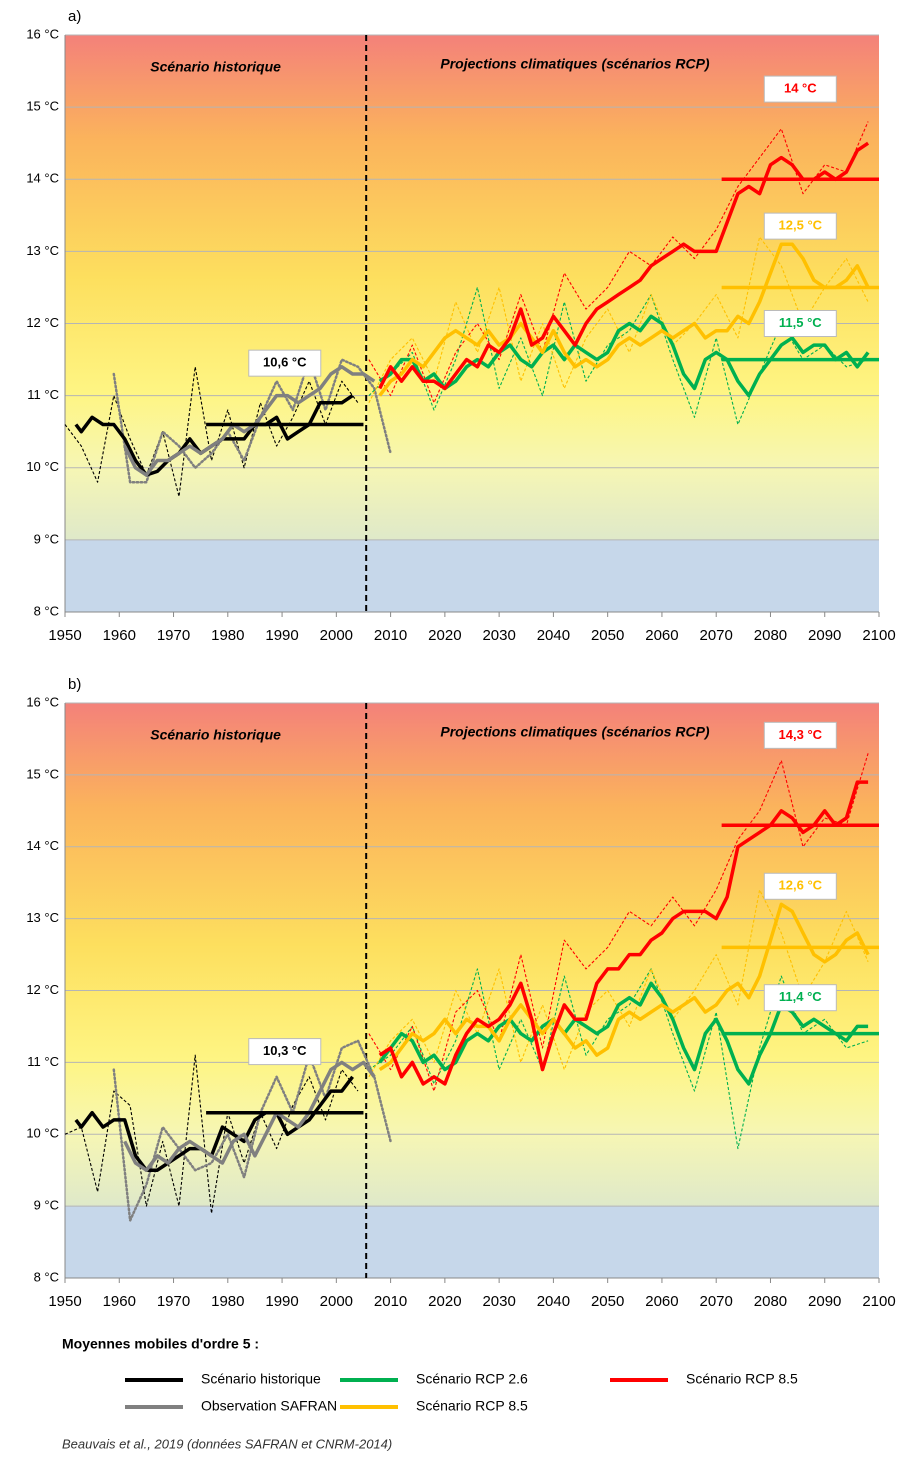 This screenshot has width=903, height=1457. Describe the element at coordinates (472, 1379) in the screenshot. I see `legend-label: Scénario RCP 2.6` at that location.